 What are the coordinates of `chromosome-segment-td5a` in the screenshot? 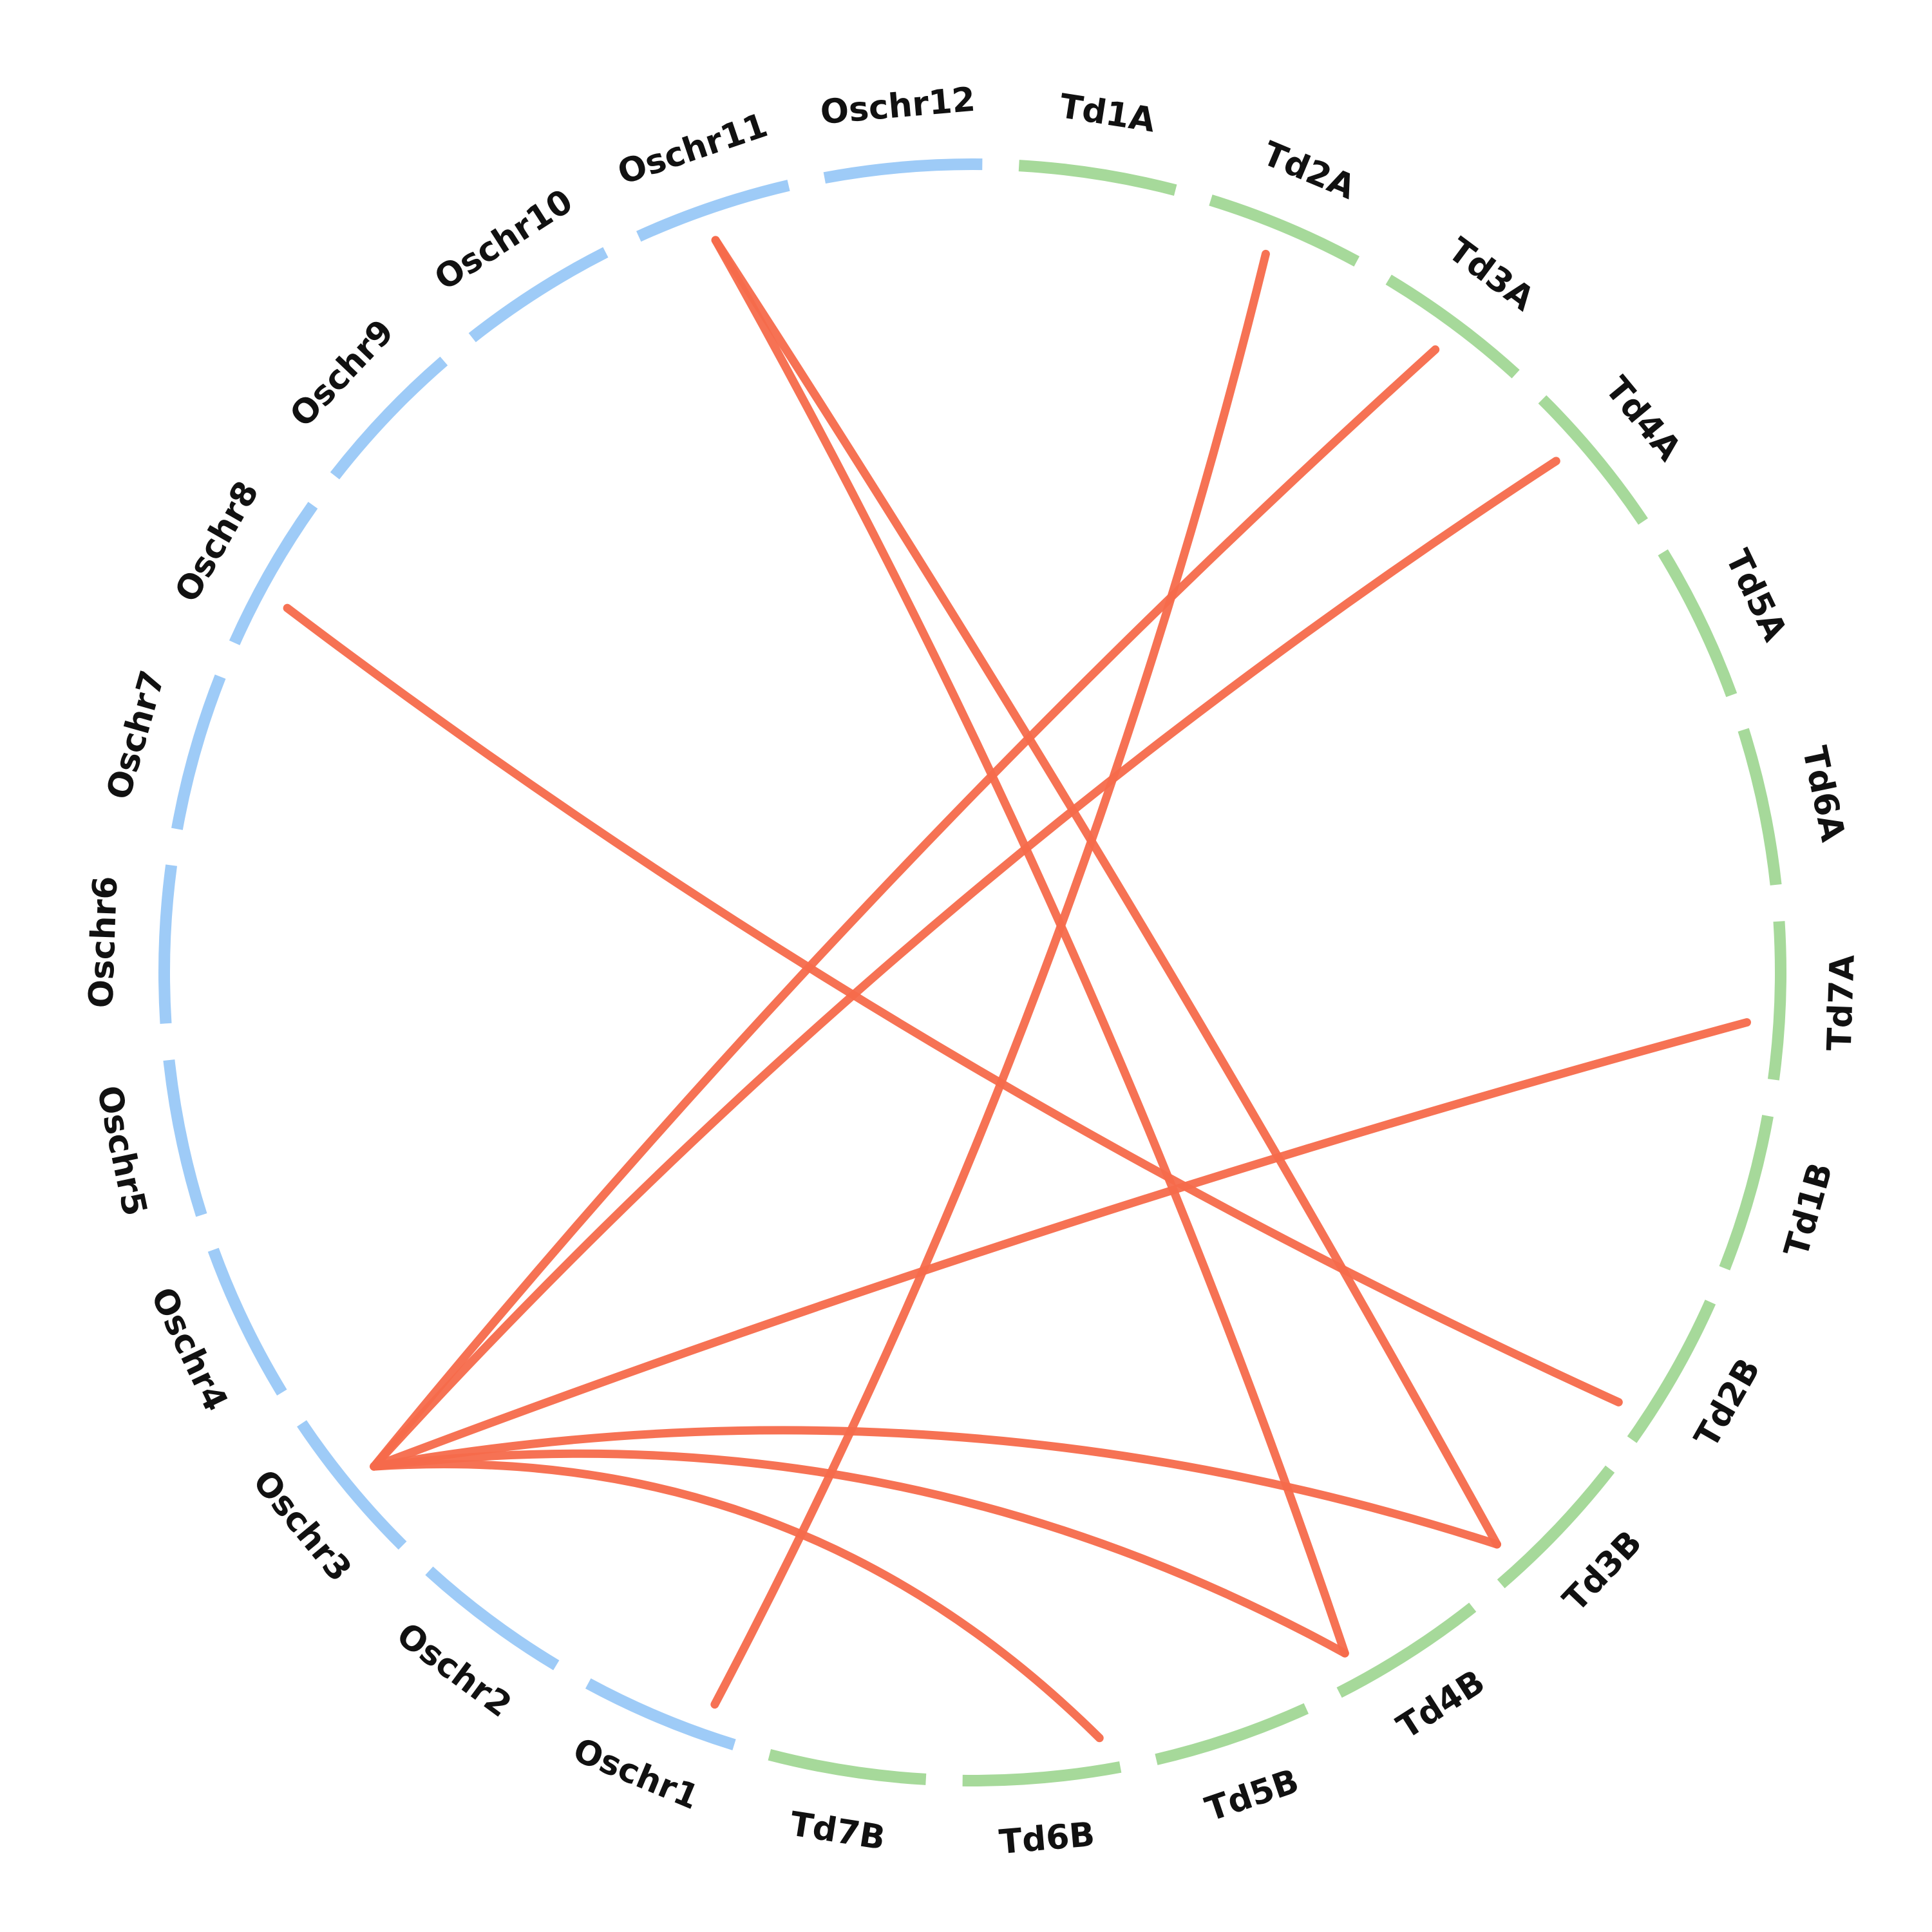 It's located at (1698, 623).